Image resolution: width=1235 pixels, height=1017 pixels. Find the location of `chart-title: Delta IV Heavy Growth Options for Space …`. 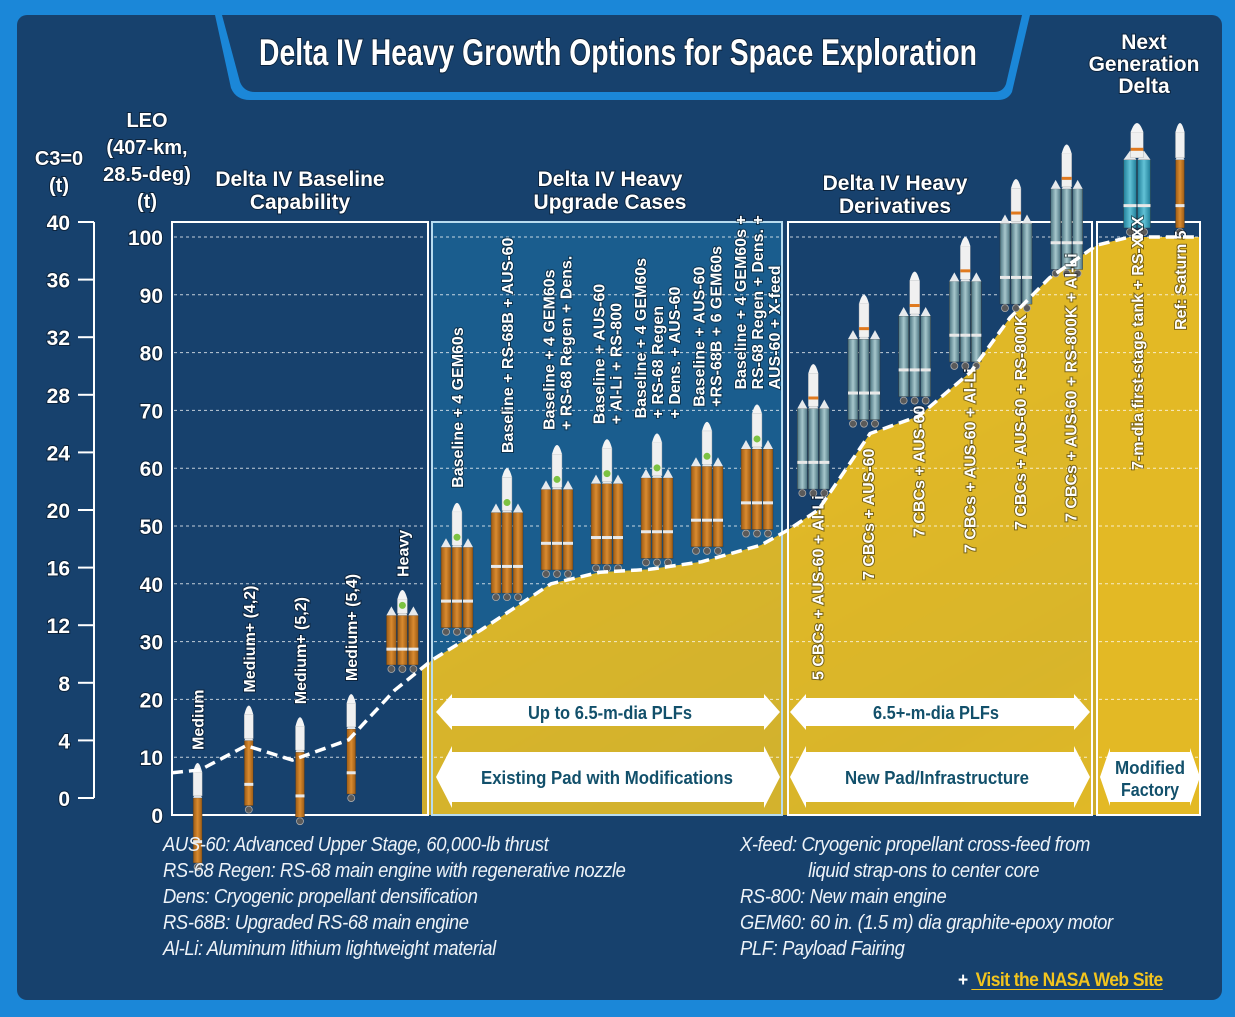

chart-title: Delta IV Heavy Growth Options for Space … is located at coordinates (618, 52).